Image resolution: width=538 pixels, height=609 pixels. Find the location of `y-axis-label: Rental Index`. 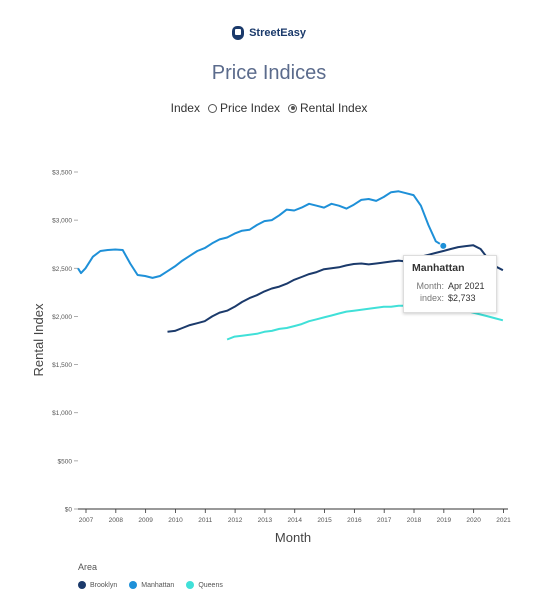

y-axis-label: Rental Index is located at coordinates (38, 339).